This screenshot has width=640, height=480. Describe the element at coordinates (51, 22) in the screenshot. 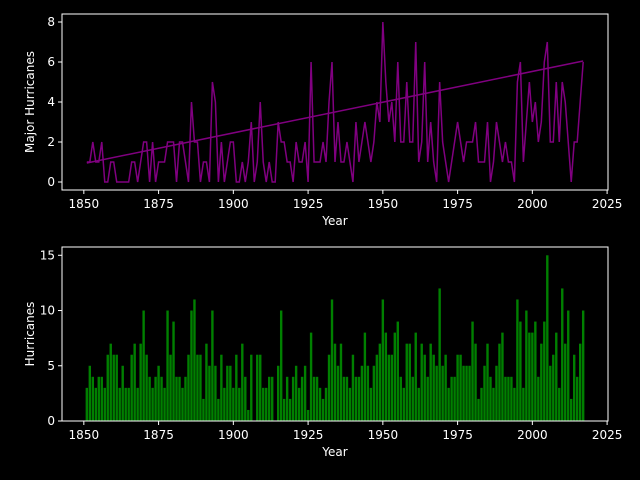

I see `y-tick-label: 8` at that location.